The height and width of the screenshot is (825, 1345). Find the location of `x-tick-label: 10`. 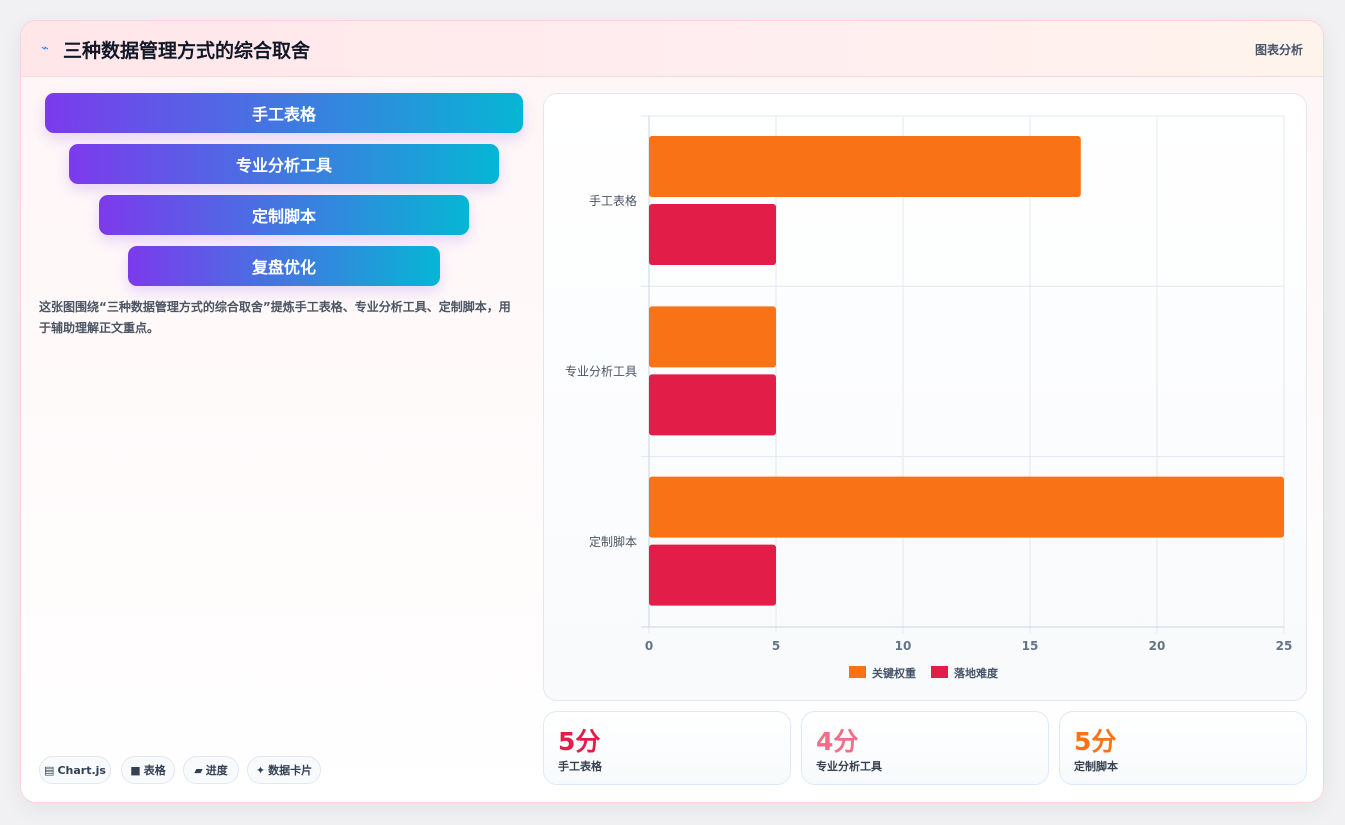

x-tick-label: 10 is located at coordinates (903, 646).